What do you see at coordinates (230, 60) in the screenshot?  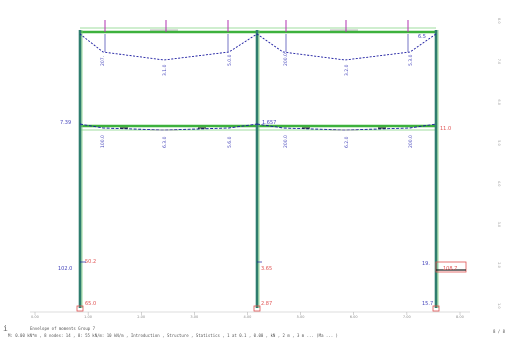 I see `label-b1-3: 5.0.0` at bounding box center [230, 60].